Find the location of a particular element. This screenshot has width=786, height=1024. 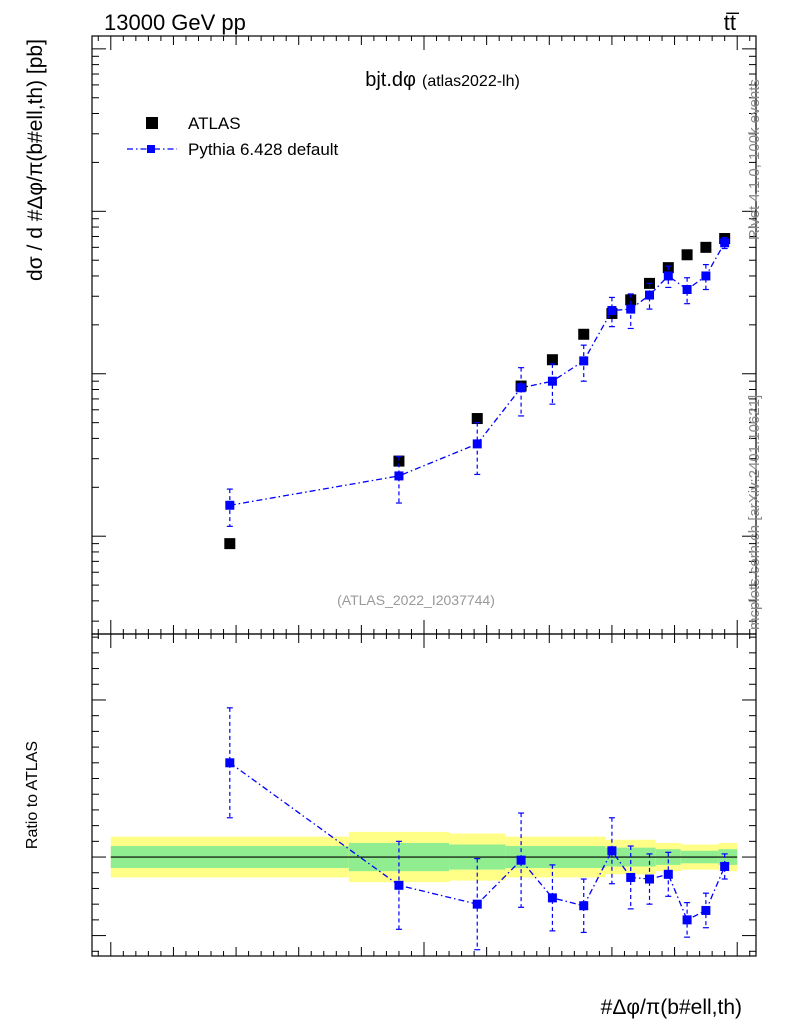

analysis-watermark: (ATLAS_2022_I2037744) is located at coordinates (416, 600).